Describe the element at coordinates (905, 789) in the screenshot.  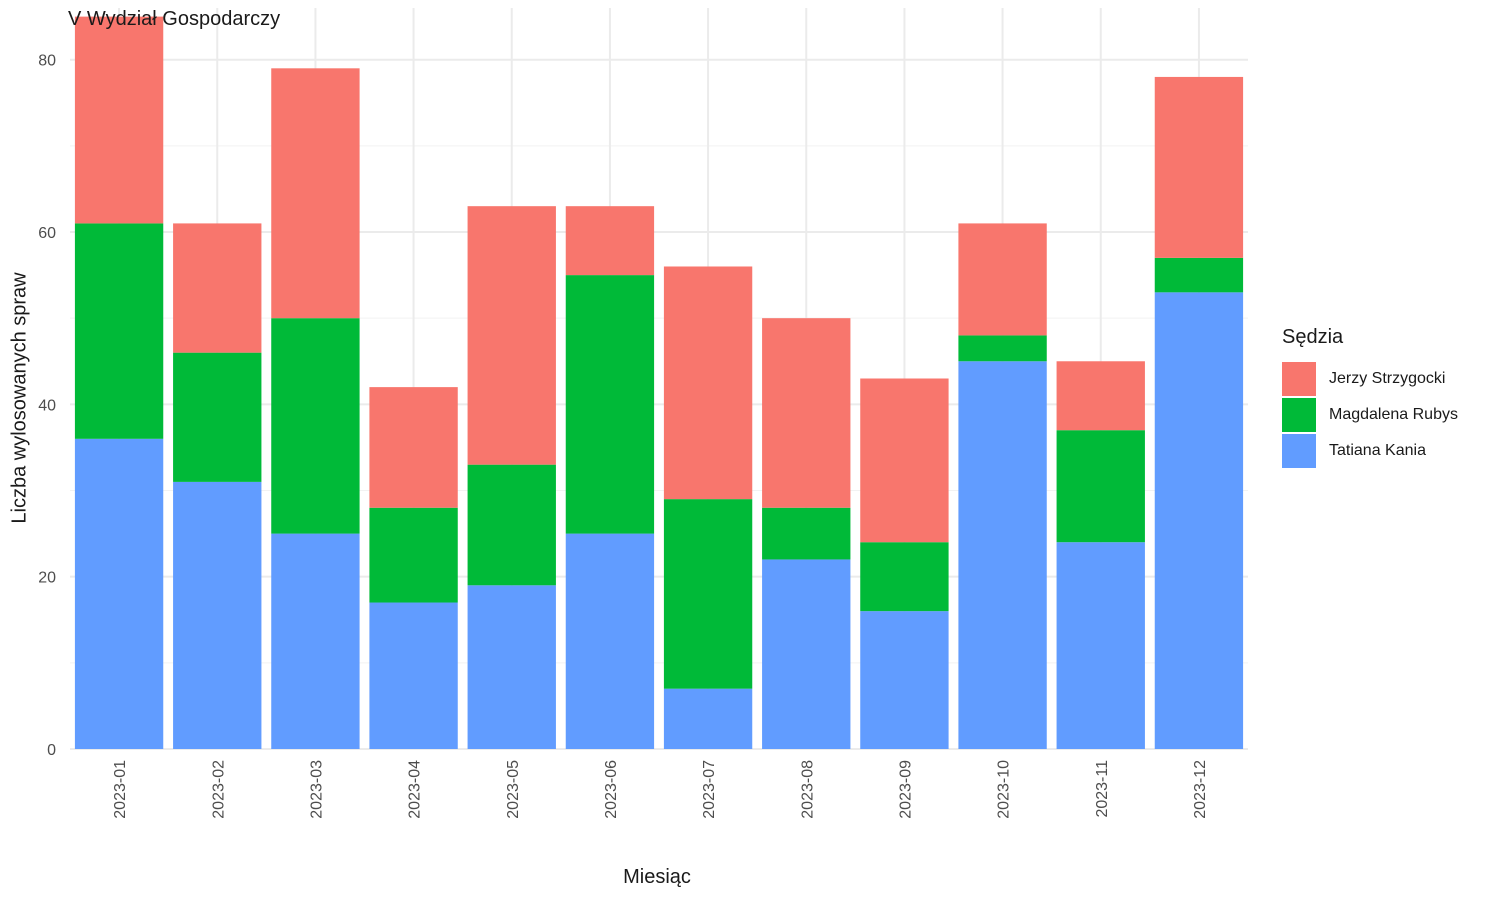
I see `x-tick-label: 2023-09` at that location.